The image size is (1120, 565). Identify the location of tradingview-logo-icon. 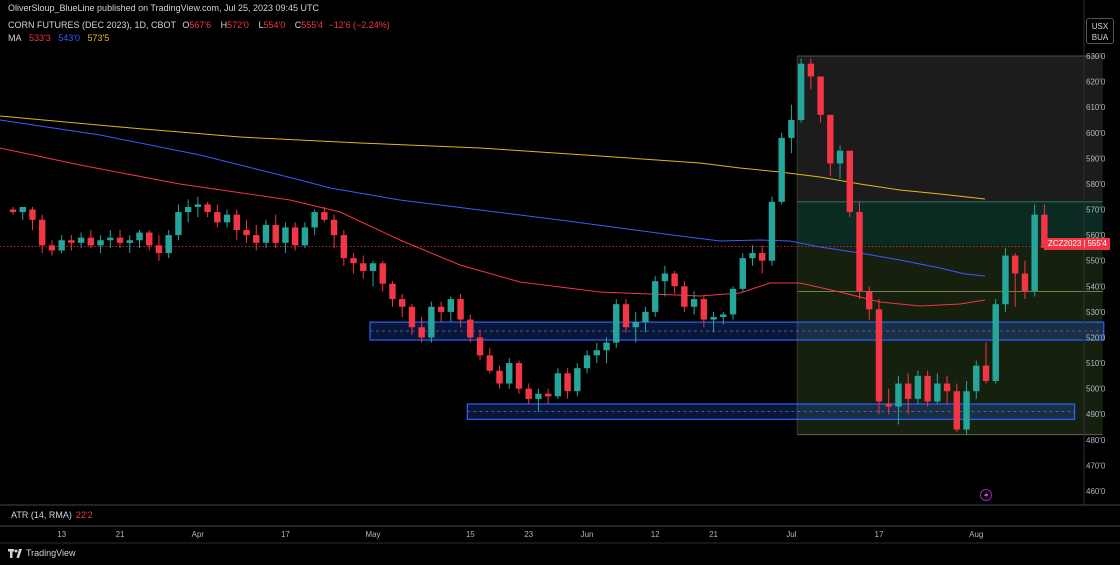
(15, 553).